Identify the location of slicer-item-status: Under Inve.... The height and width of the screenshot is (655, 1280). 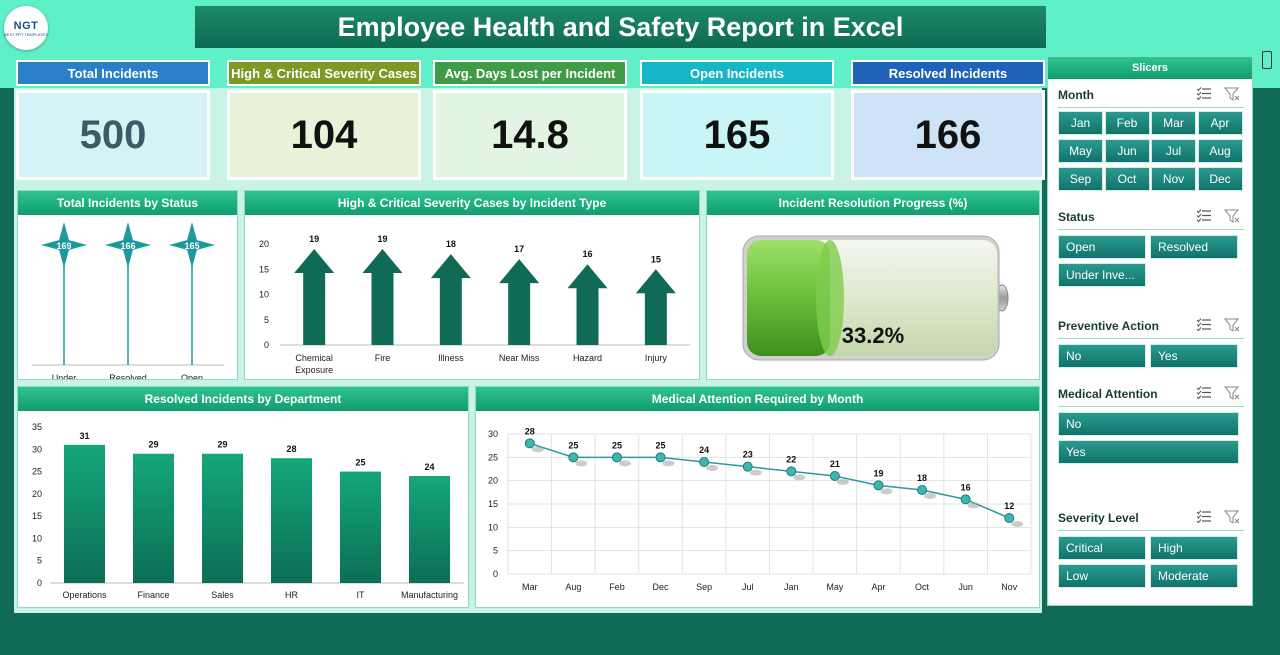
(1102, 275).